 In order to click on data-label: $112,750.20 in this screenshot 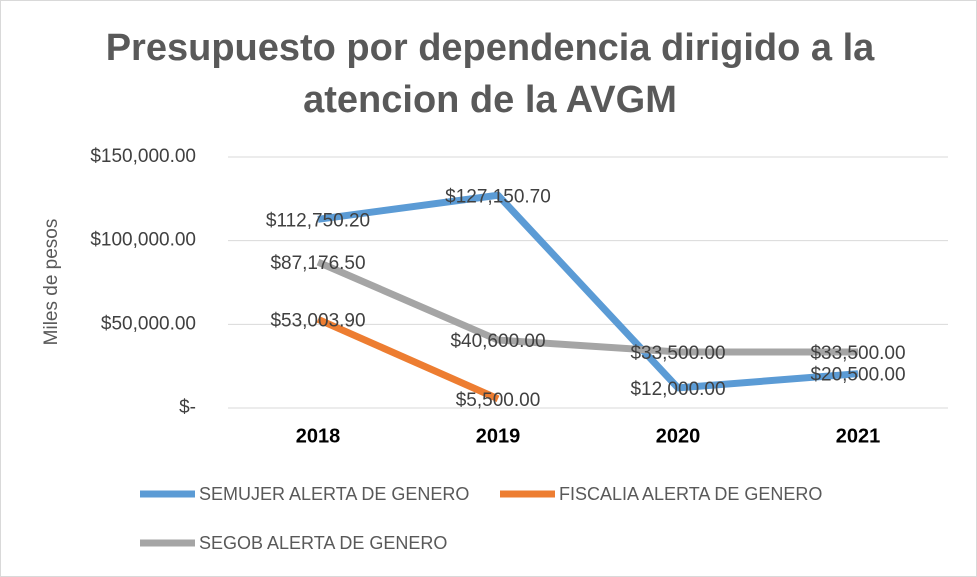, I will do `click(318, 220)`.